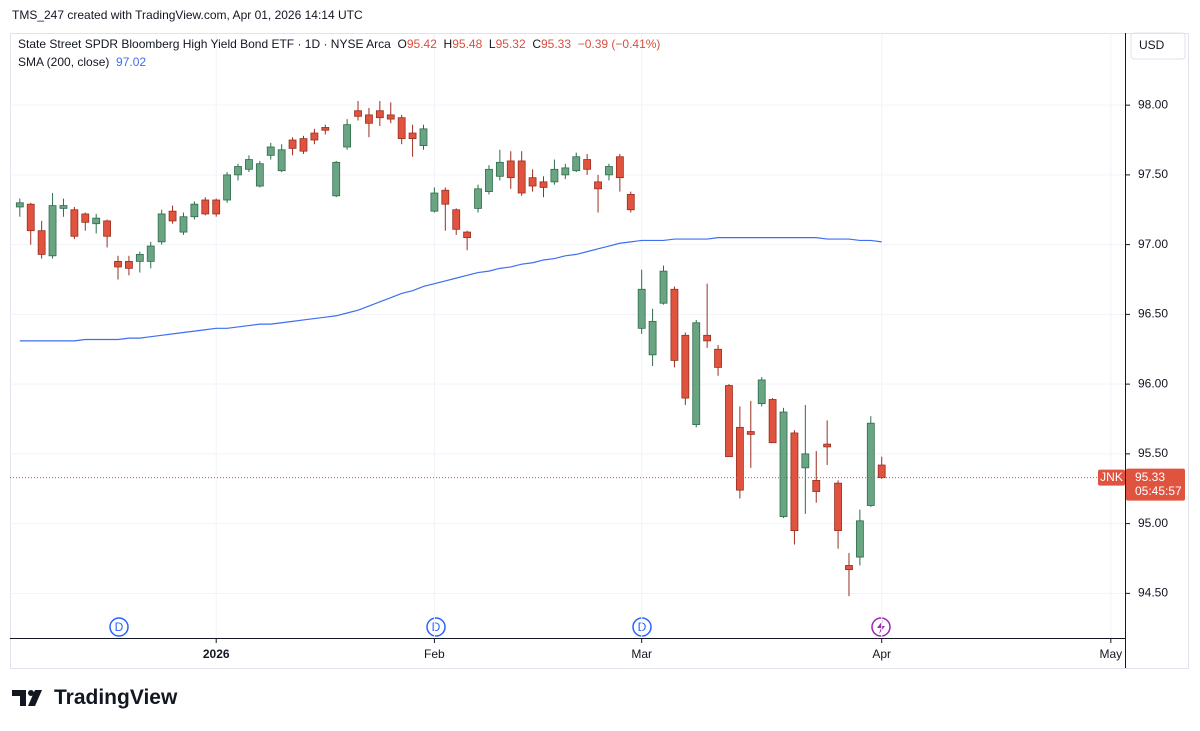 The width and height of the screenshot is (1200, 731). Describe the element at coordinates (1153, 104) in the screenshot. I see `y-tick-label: 98.00` at that location.